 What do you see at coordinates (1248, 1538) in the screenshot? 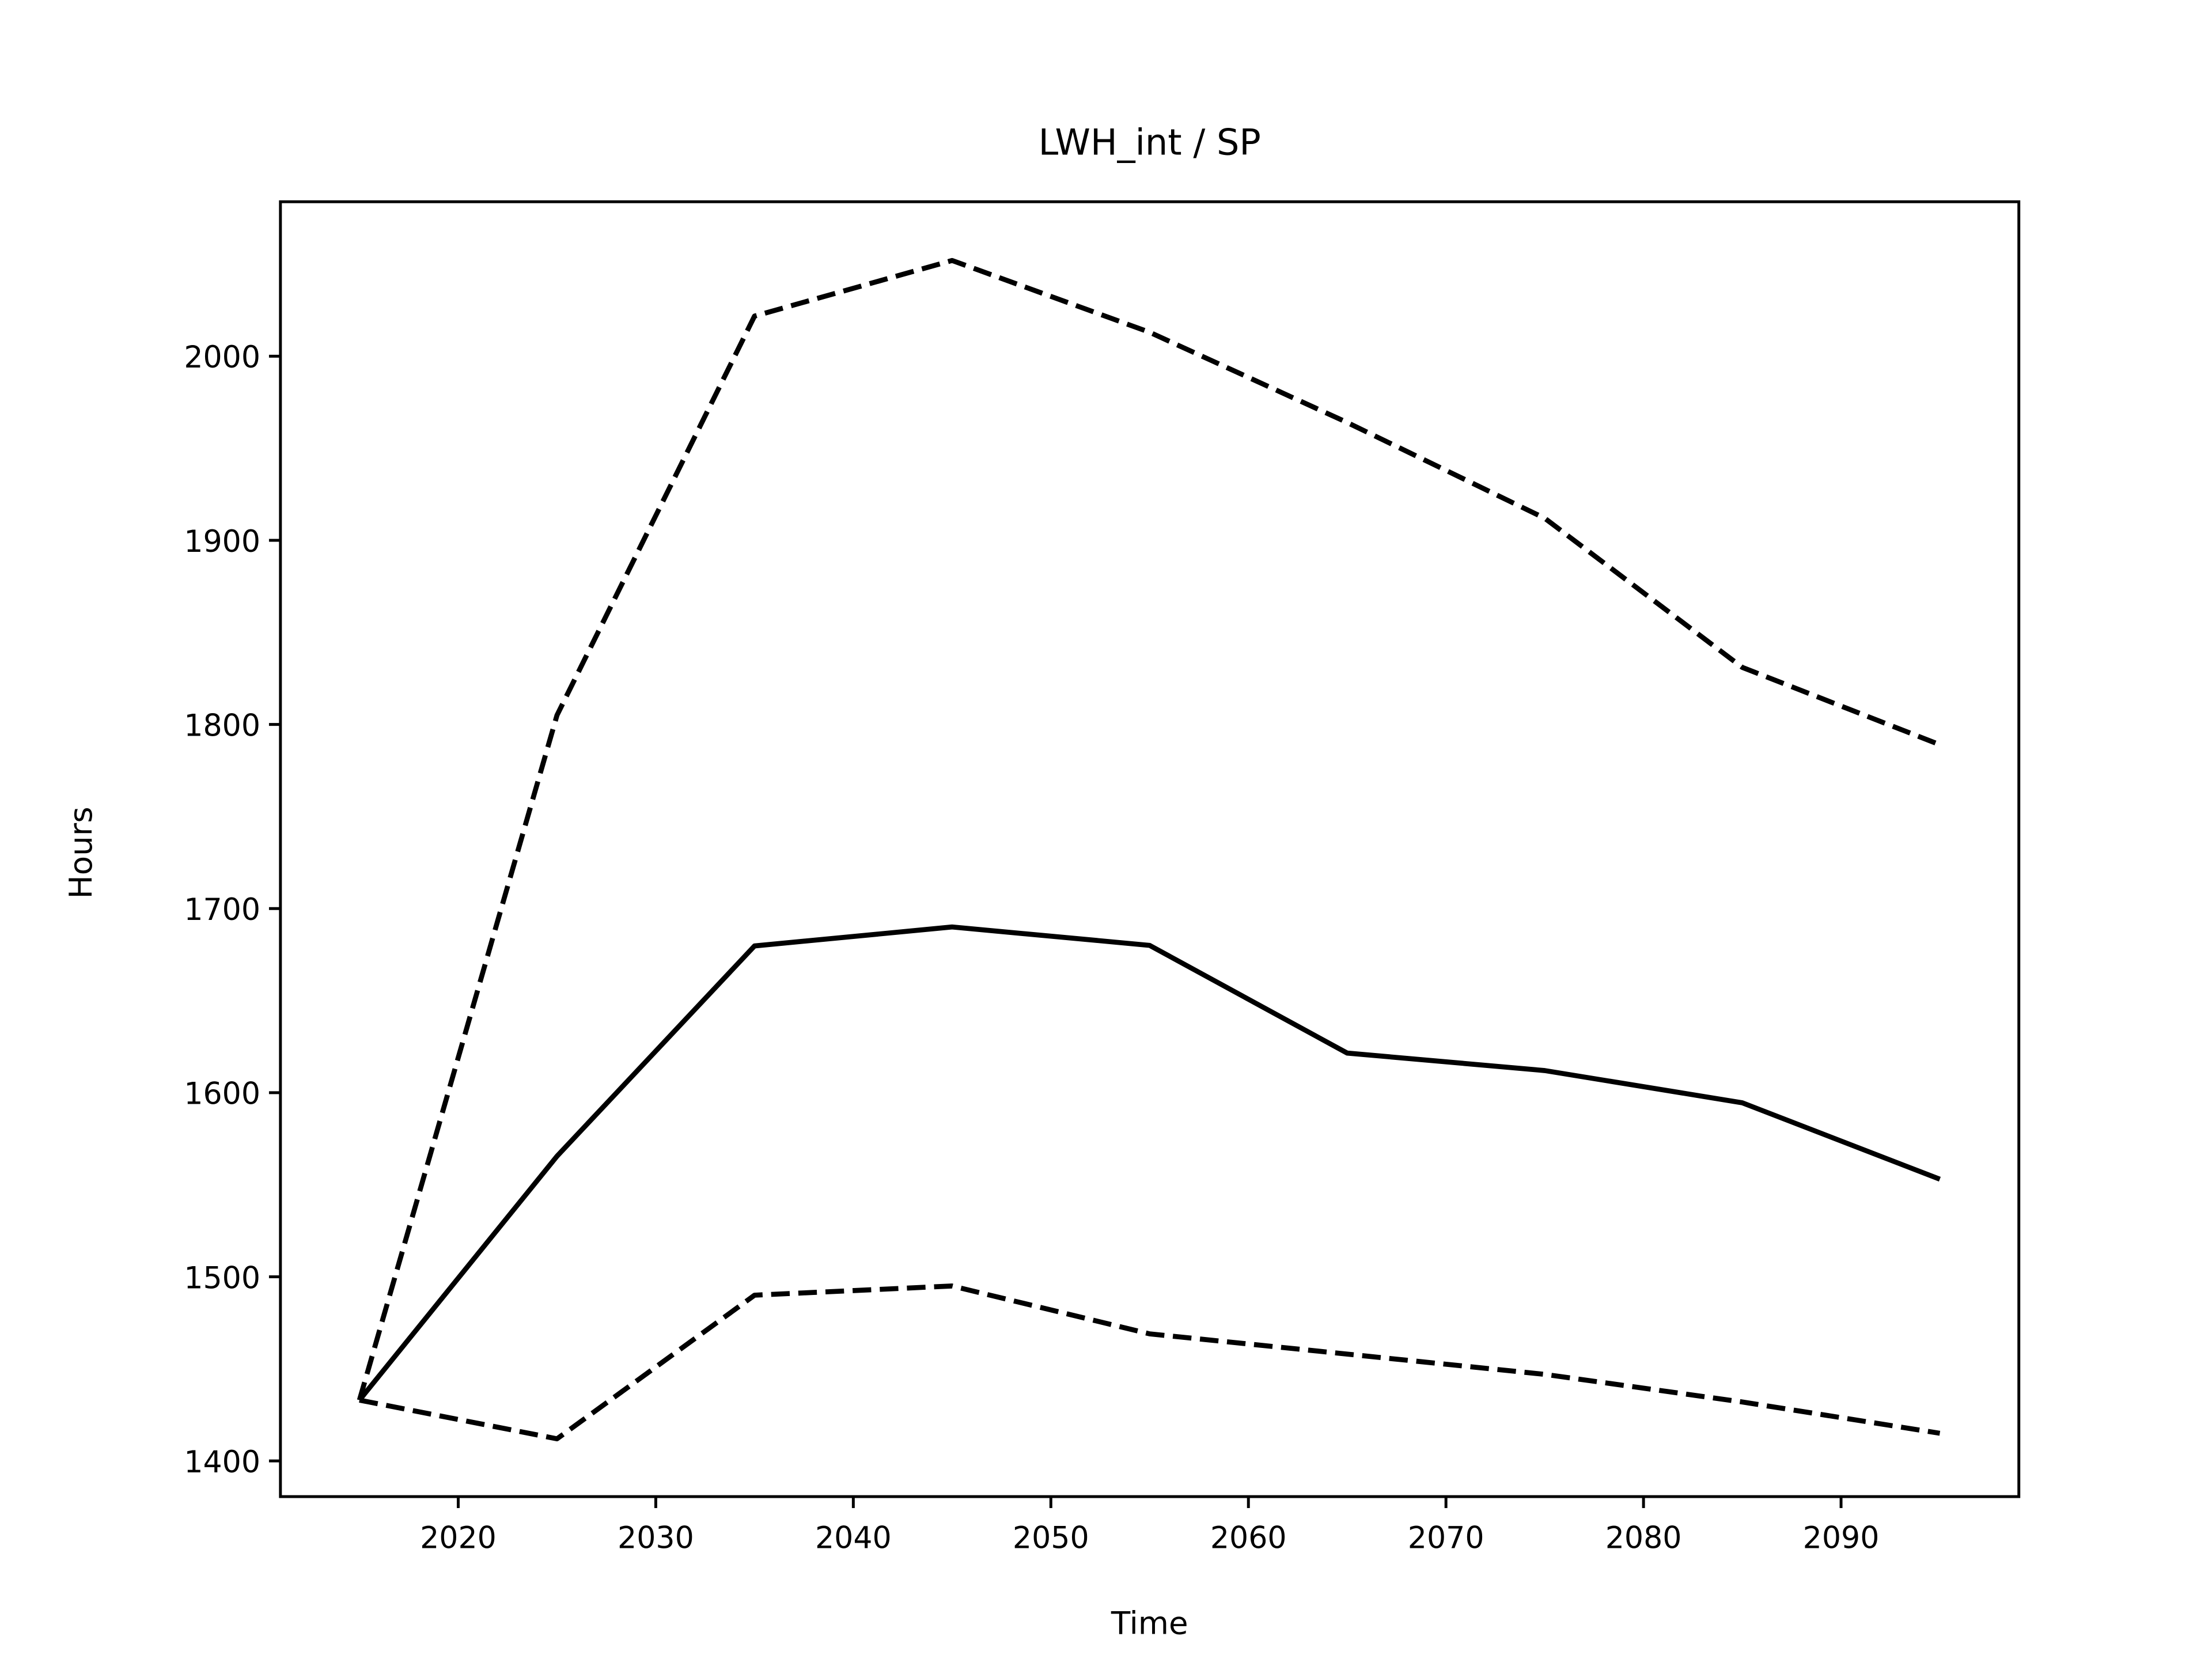
I see `x-tick-label: 2060` at bounding box center [1248, 1538].